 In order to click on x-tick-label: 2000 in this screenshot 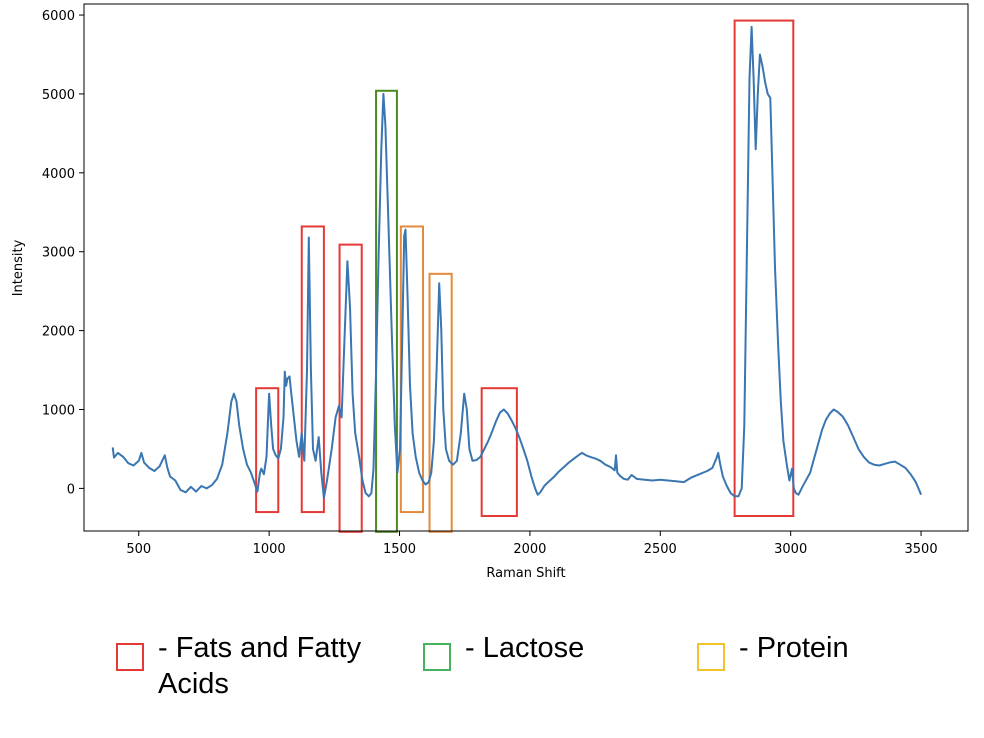, I will do `click(529, 549)`.